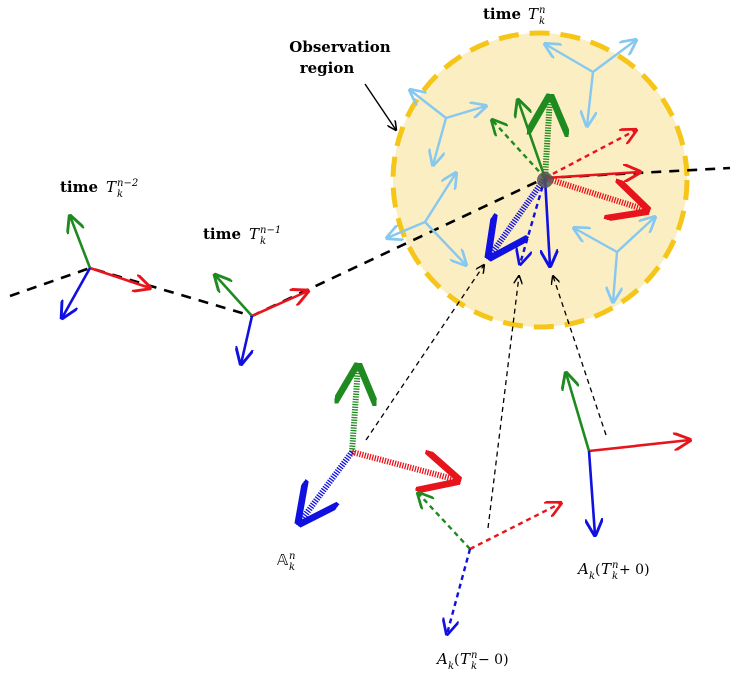 This screenshot has height=675, width=740. Describe the element at coordinates (340, 47) in the screenshot. I see `observation-label-line1: Observation` at that location.